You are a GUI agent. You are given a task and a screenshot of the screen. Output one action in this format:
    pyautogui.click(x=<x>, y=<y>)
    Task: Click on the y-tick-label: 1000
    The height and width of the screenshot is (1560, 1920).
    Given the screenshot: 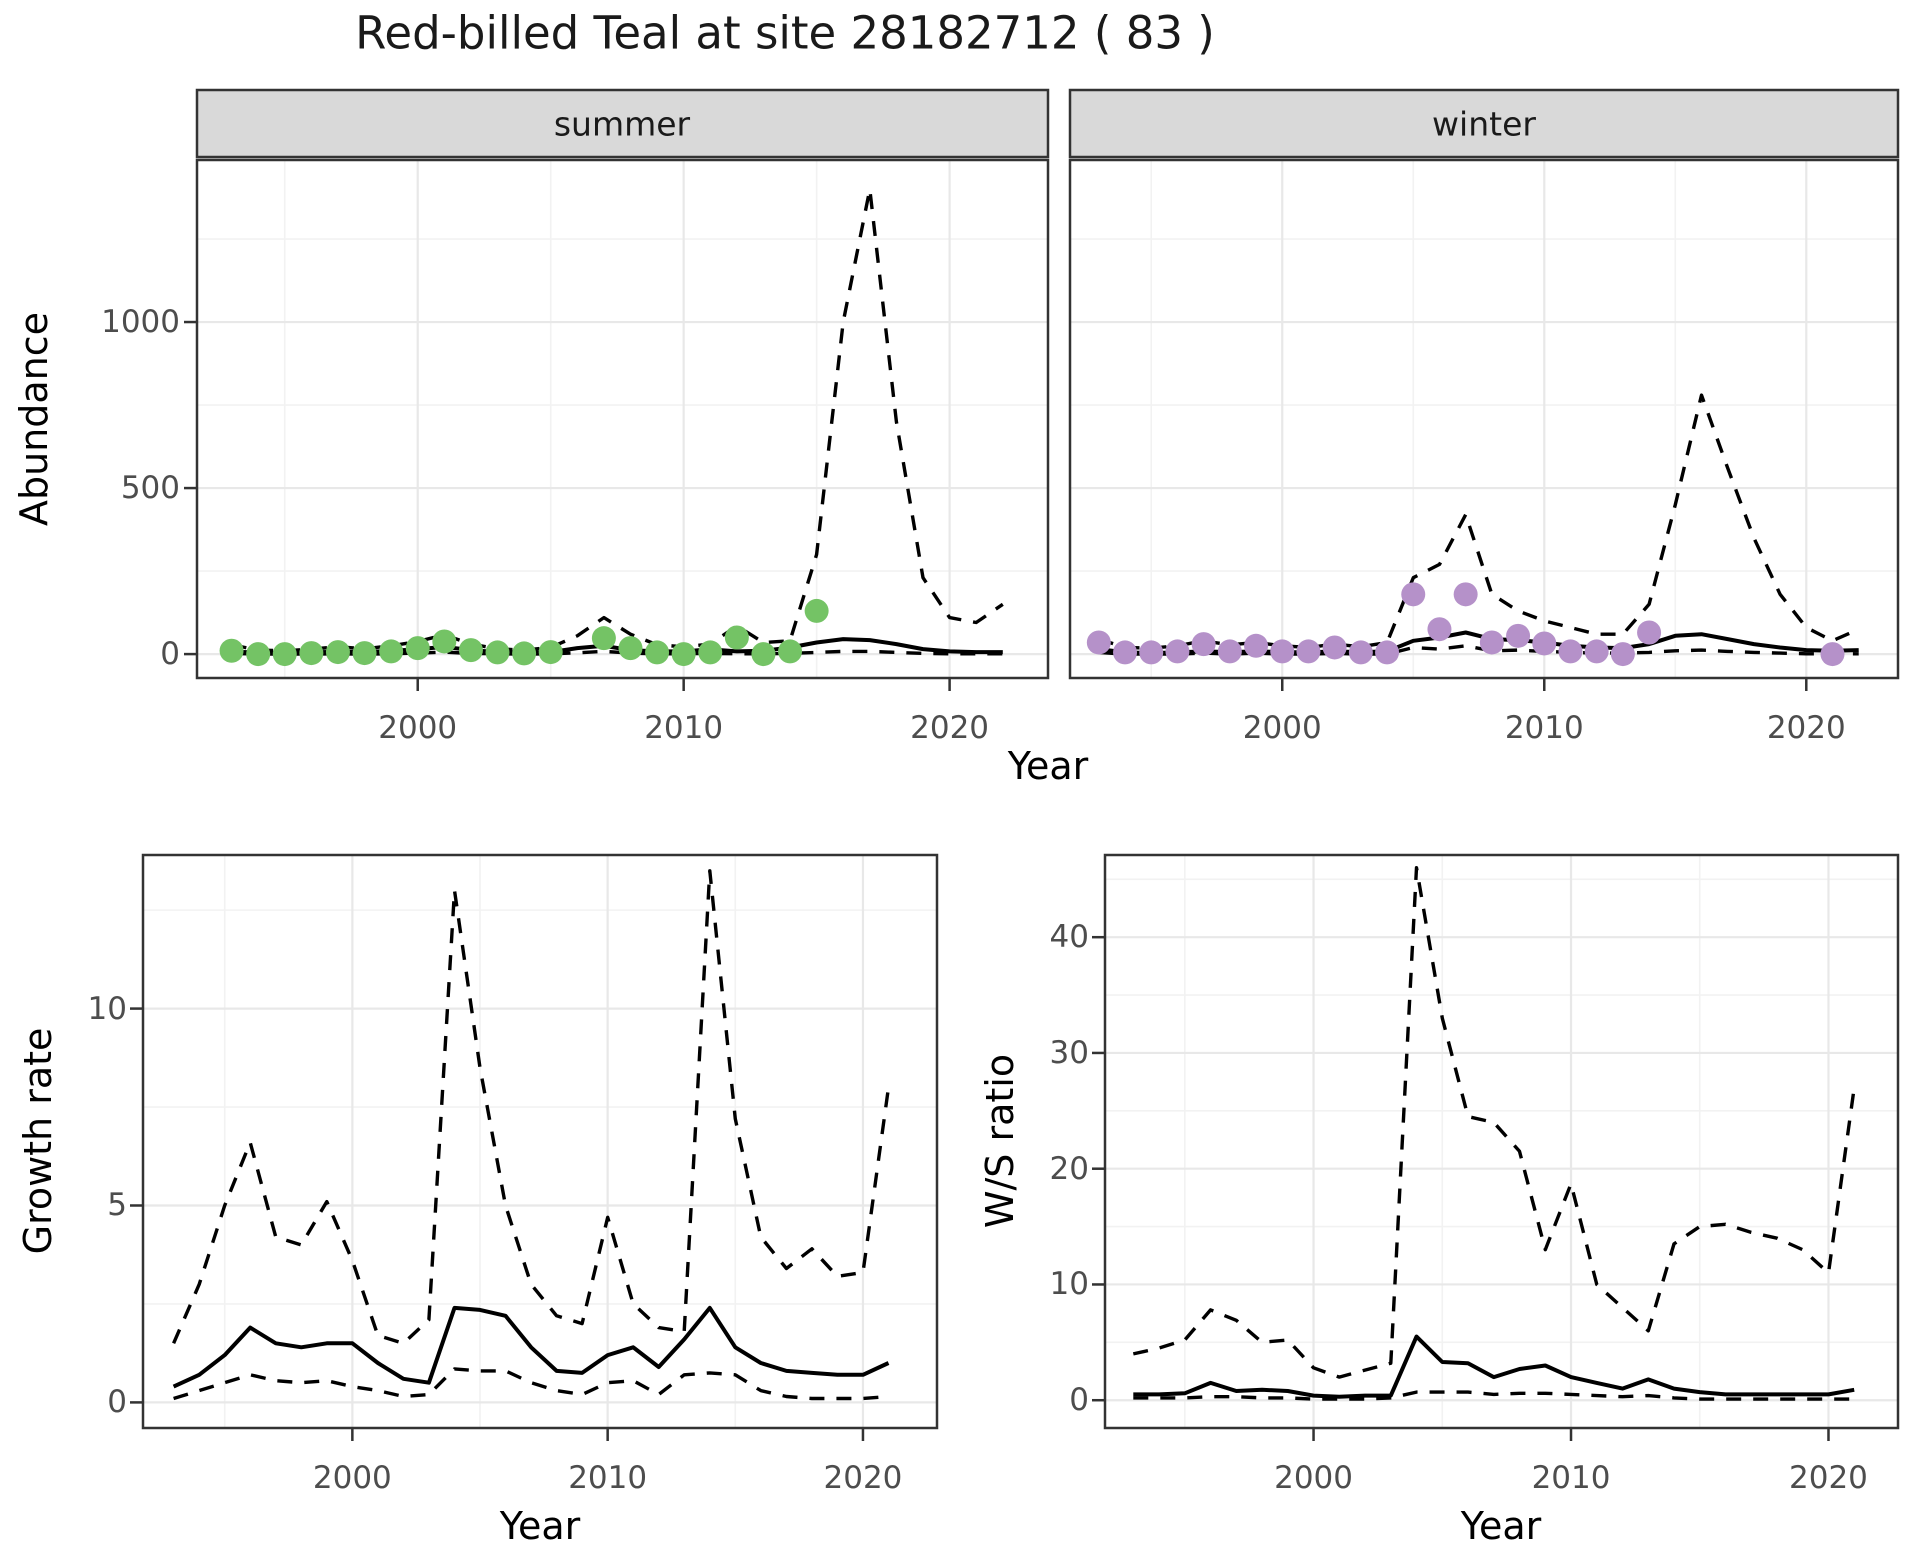 What is the action you would take?
    pyautogui.click(x=140, y=322)
    